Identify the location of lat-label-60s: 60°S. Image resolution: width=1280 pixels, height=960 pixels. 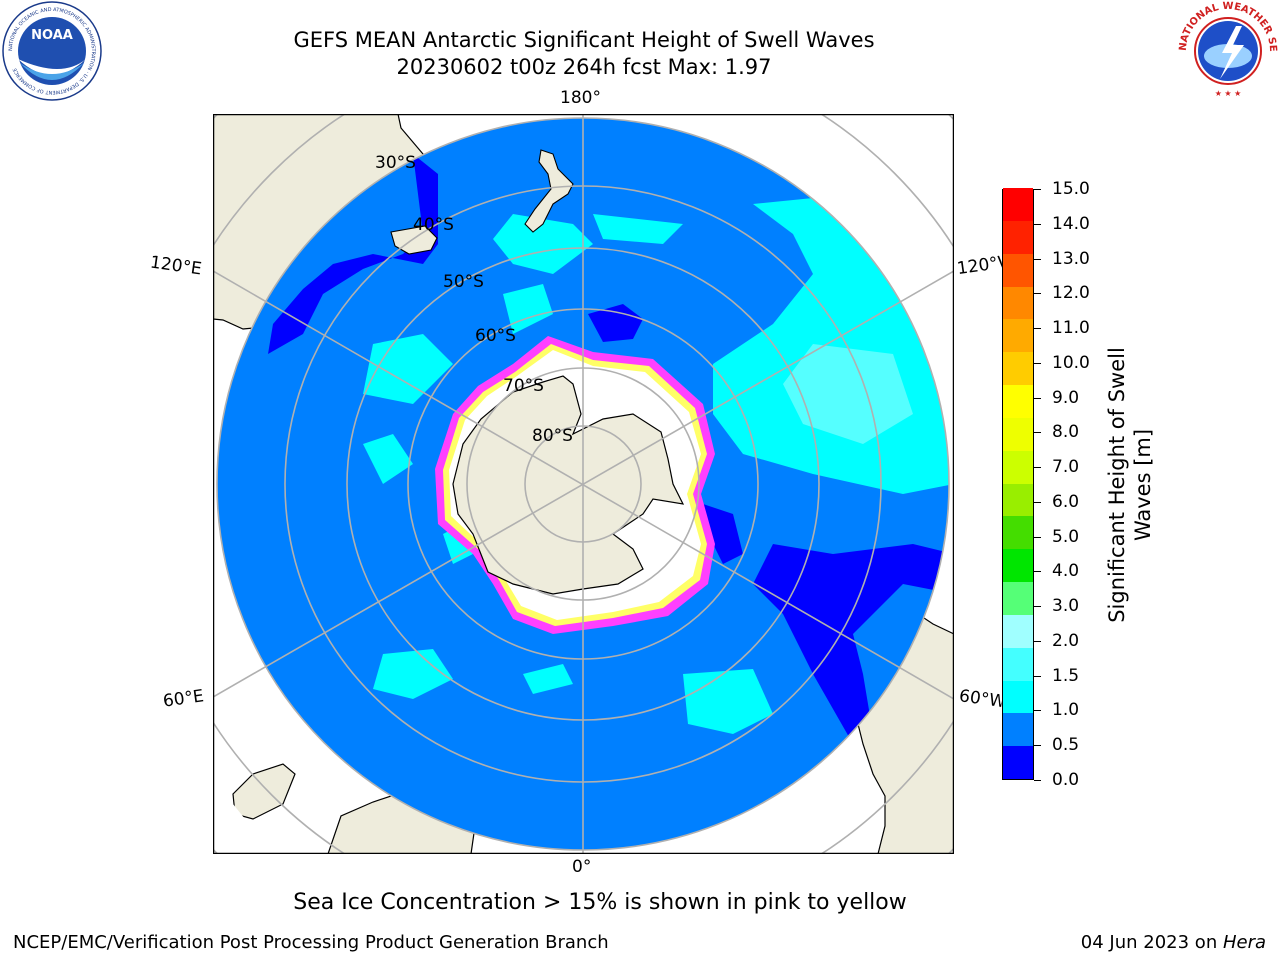
(495, 336).